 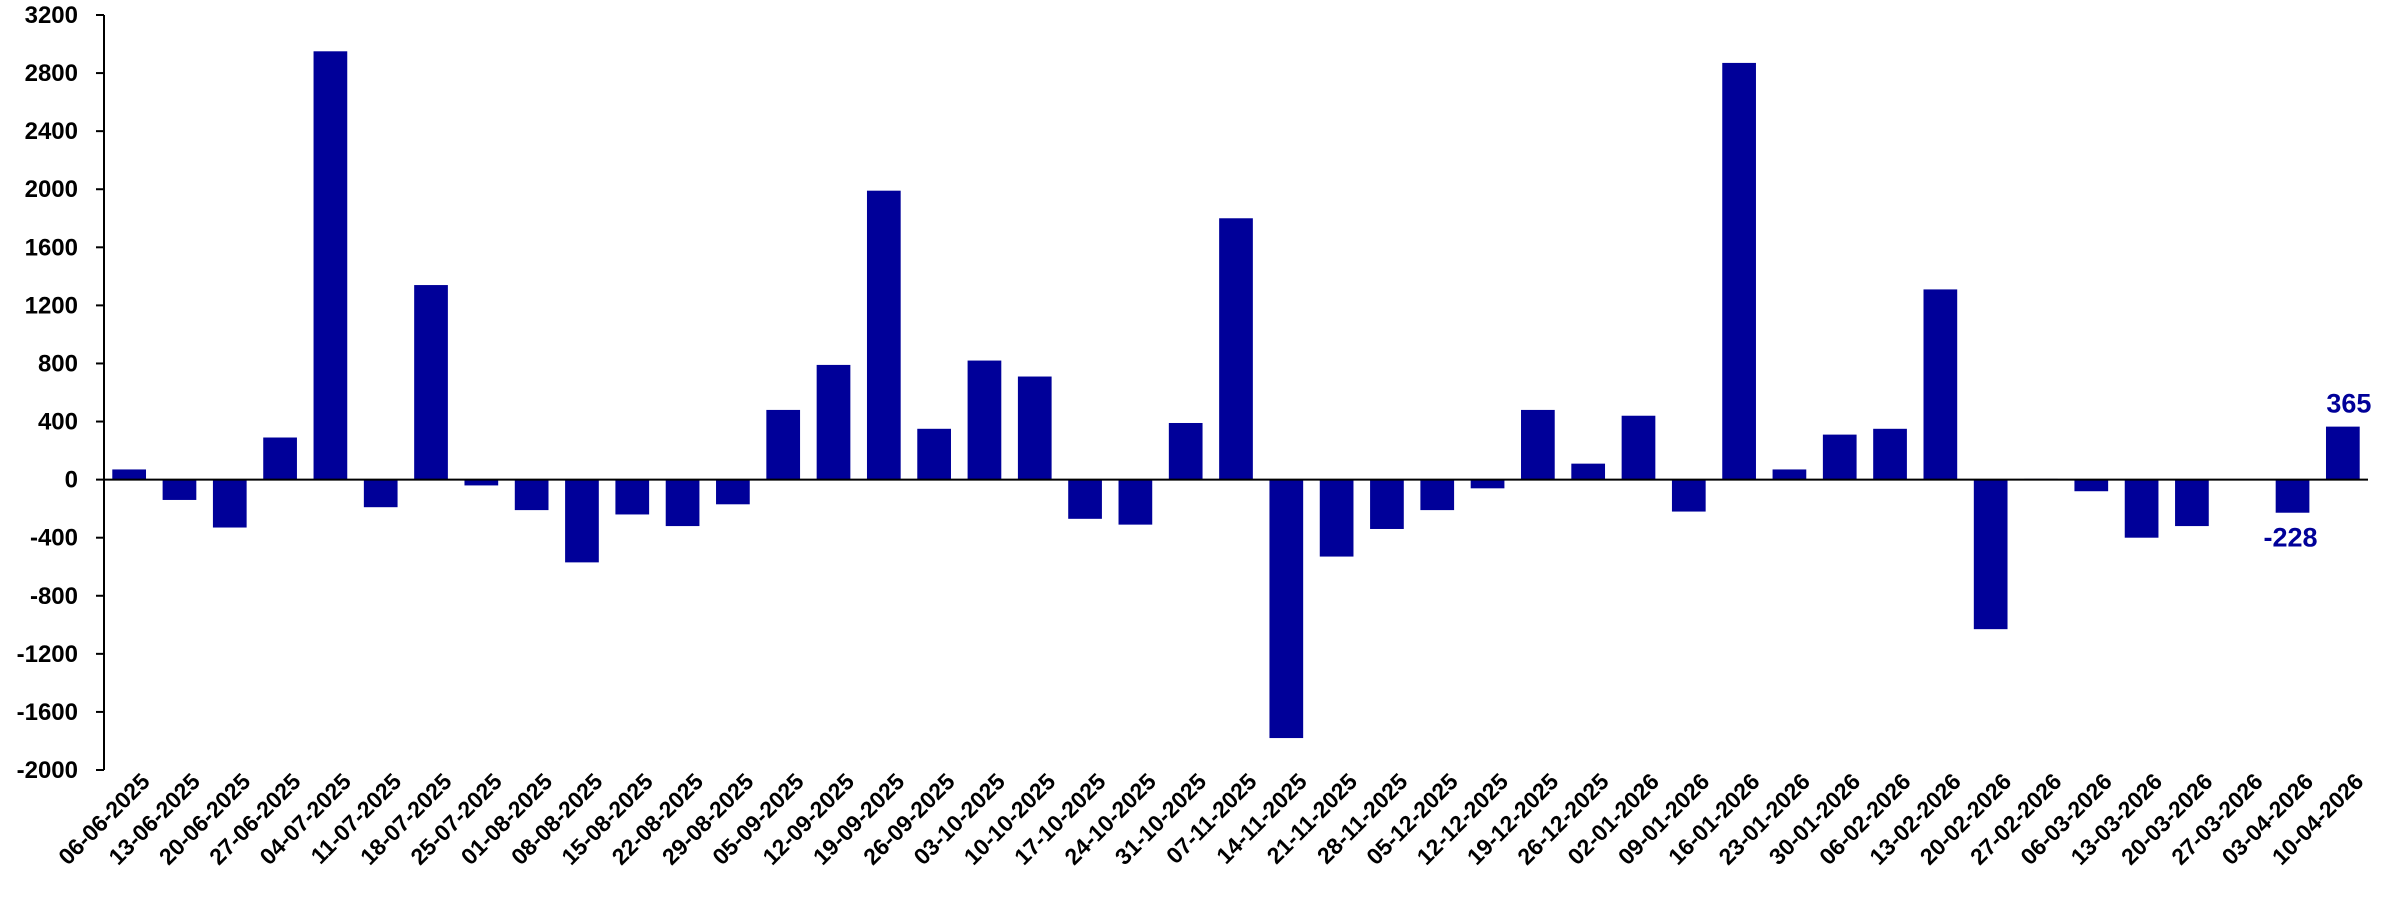 I want to click on y-tick-label: -2000, so click(x=47, y=770).